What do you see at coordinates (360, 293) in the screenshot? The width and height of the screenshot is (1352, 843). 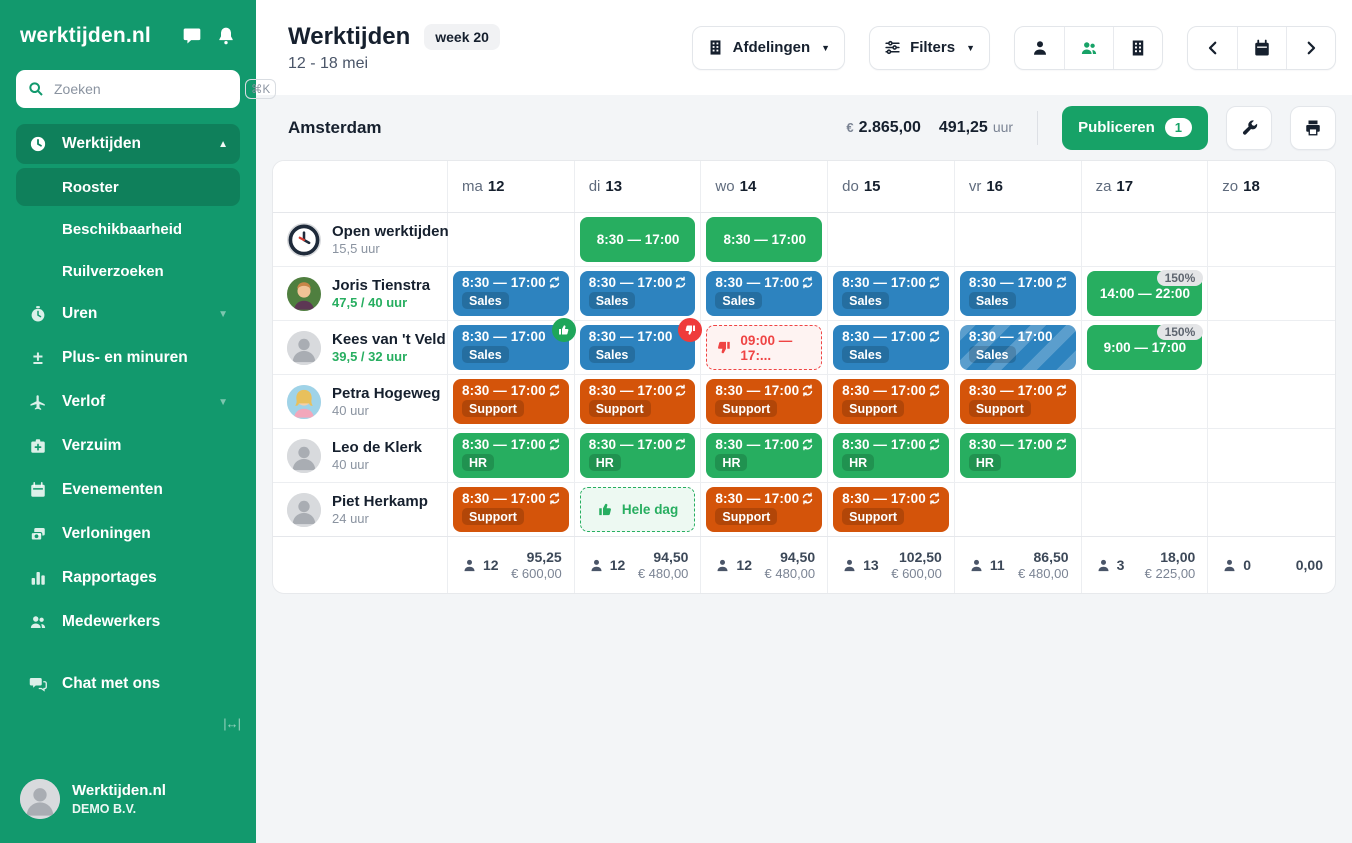 I see `employee-cell: Joris Tienstra 47,5 / 40 uur` at bounding box center [360, 293].